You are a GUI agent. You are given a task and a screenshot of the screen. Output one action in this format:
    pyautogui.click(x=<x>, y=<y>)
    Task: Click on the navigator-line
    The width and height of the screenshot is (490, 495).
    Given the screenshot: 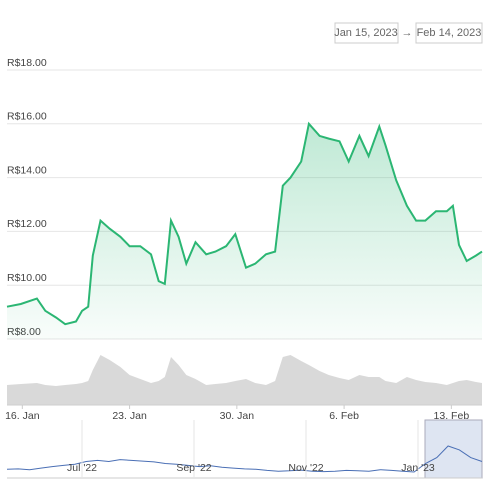 What is the action you would take?
    pyautogui.click(x=244, y=459)
    